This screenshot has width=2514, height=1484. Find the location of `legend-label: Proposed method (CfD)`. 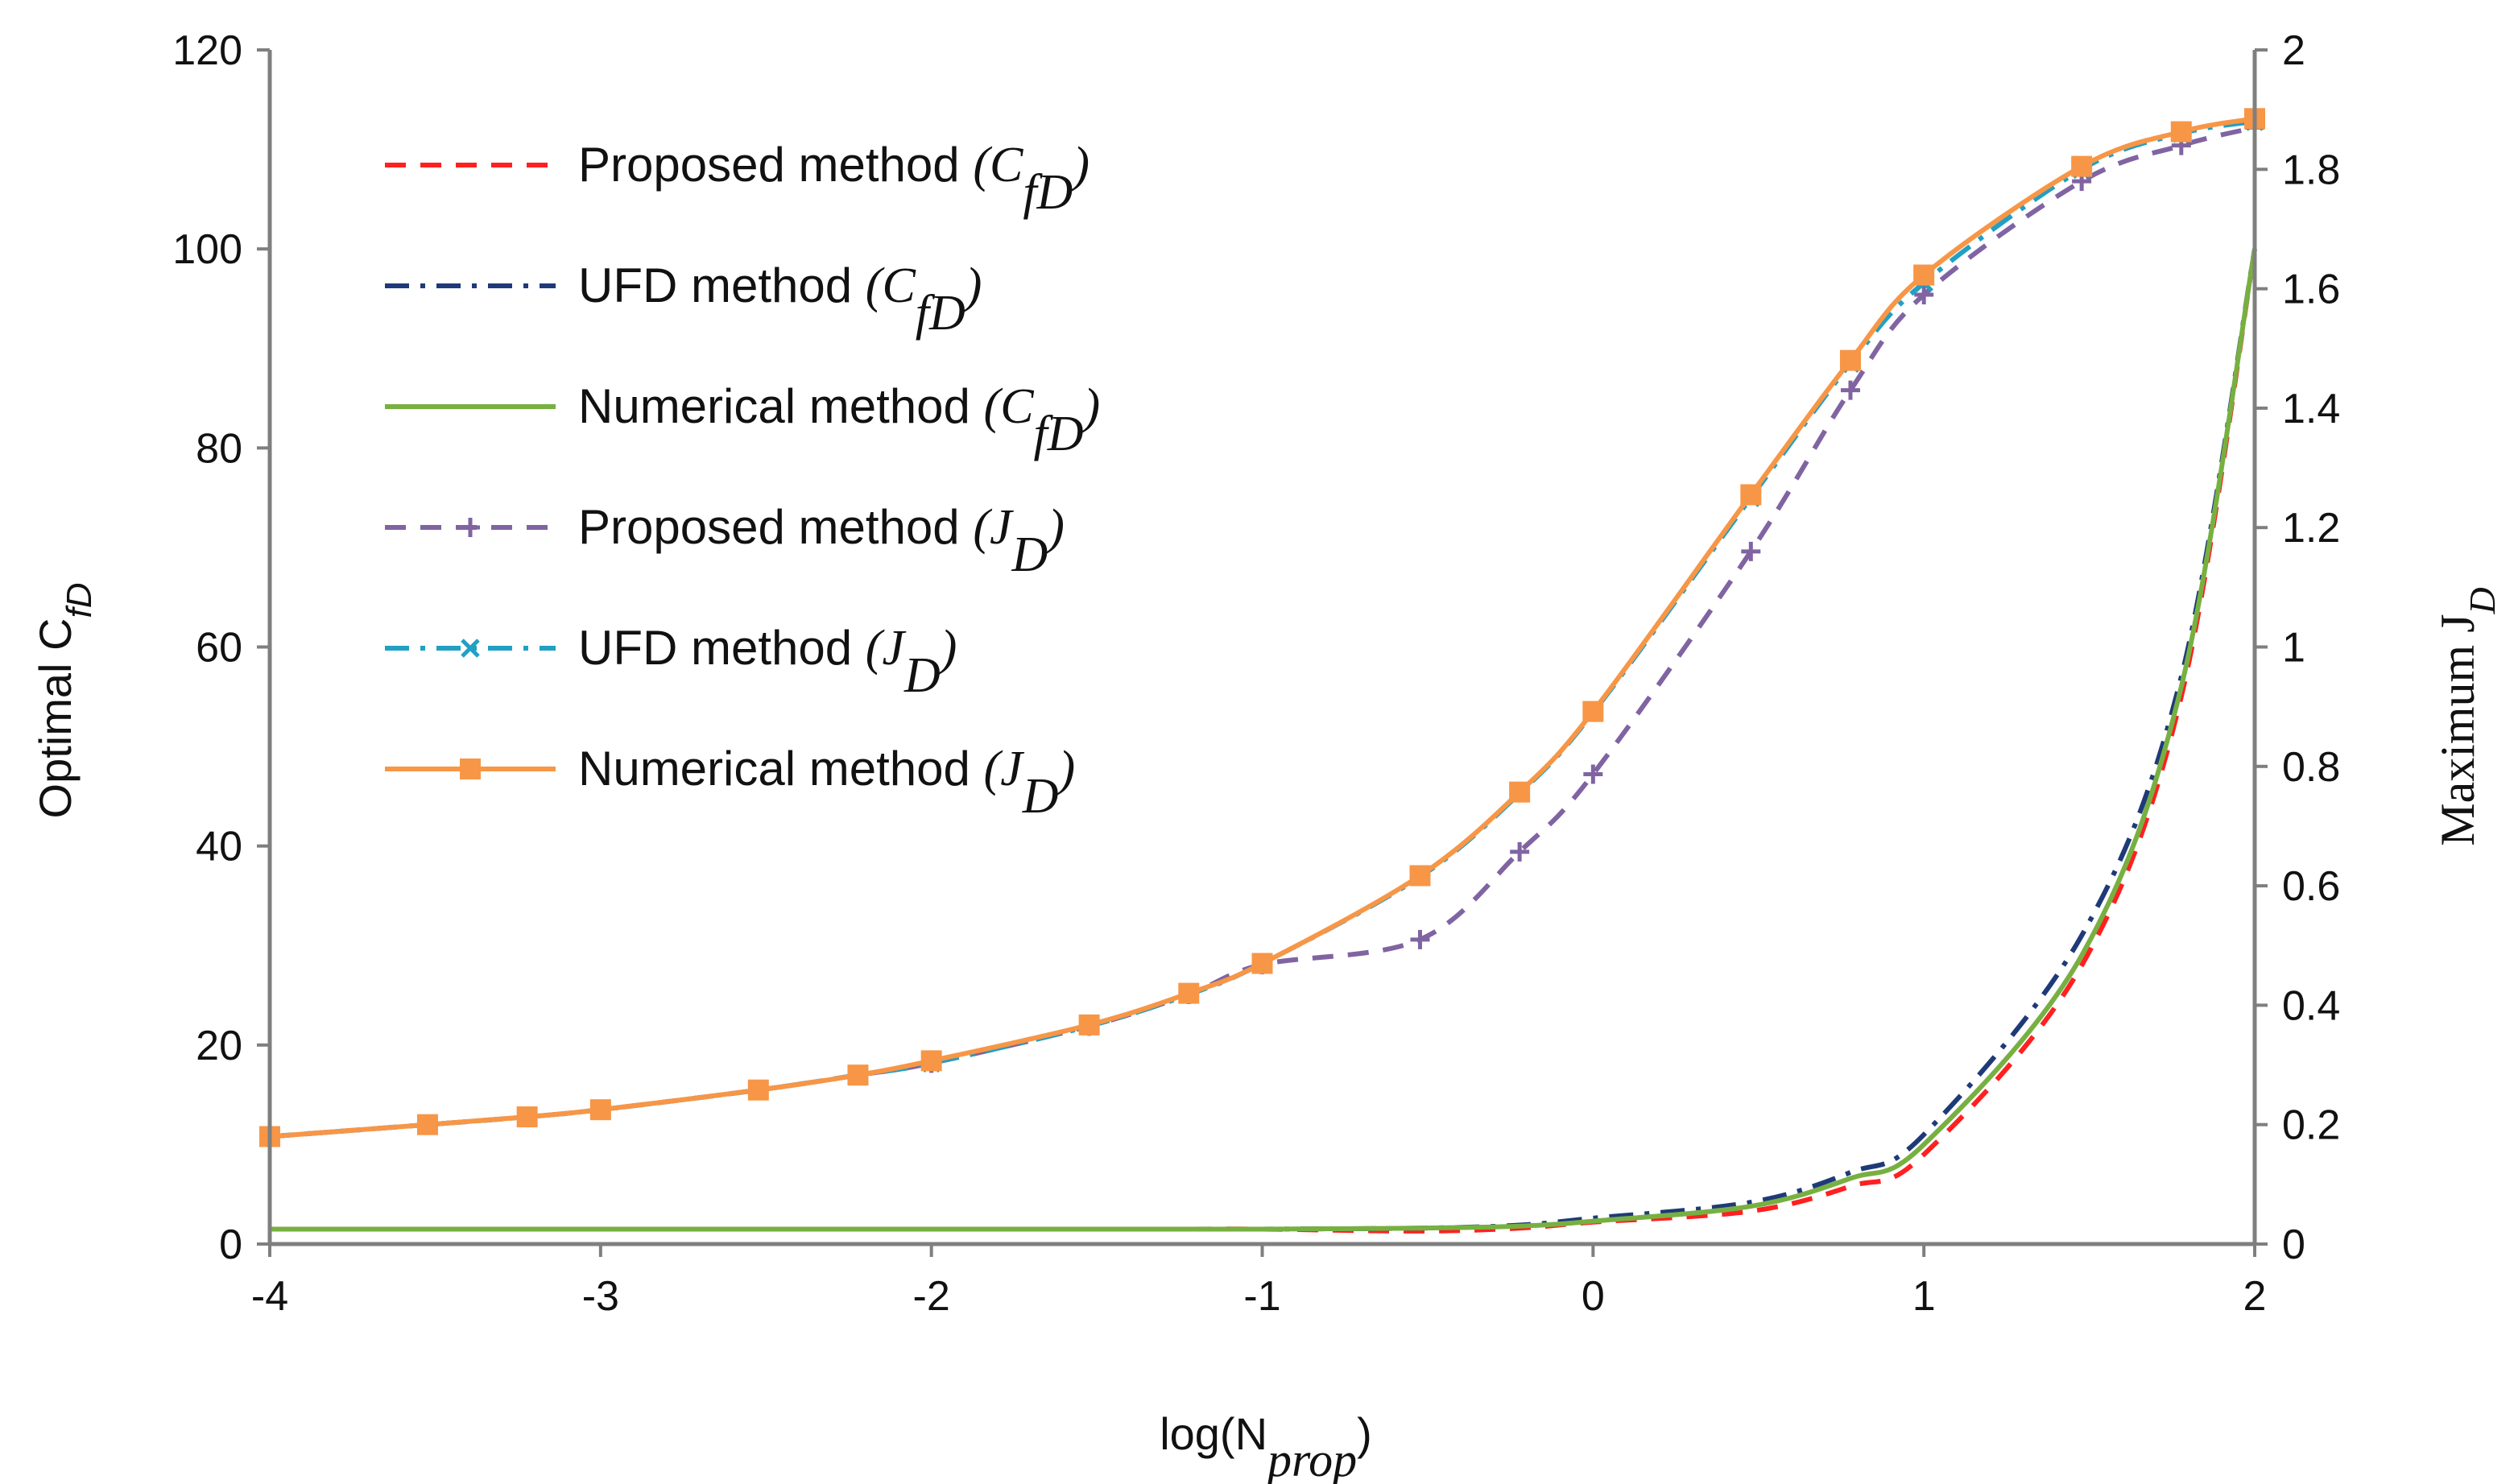

legend-label: Proposed method (CfD) is located at coordinates (834, 179).